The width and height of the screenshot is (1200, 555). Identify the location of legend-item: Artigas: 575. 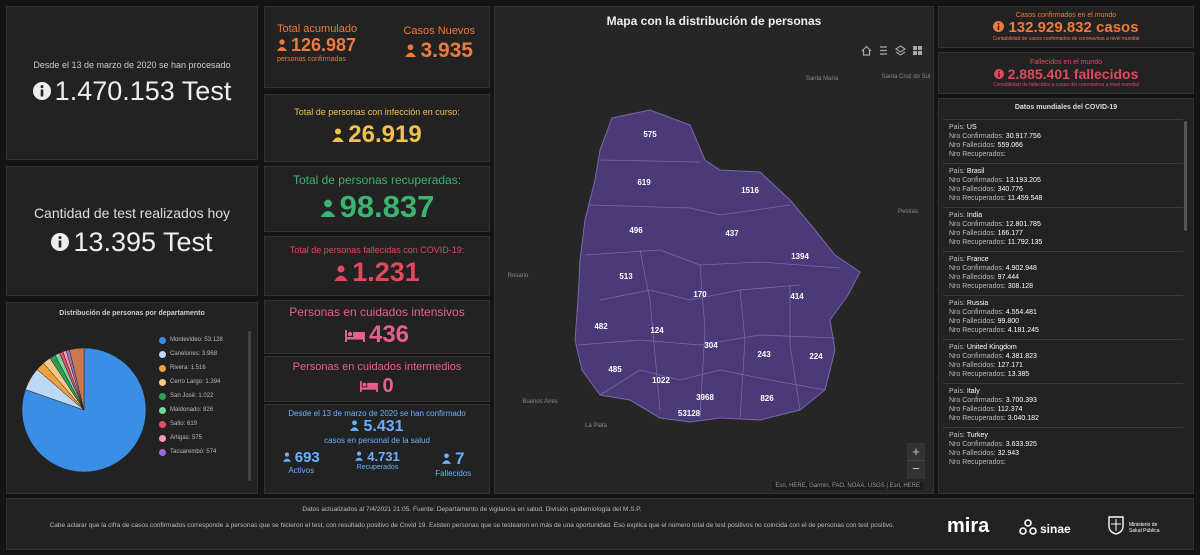
(203, 438).